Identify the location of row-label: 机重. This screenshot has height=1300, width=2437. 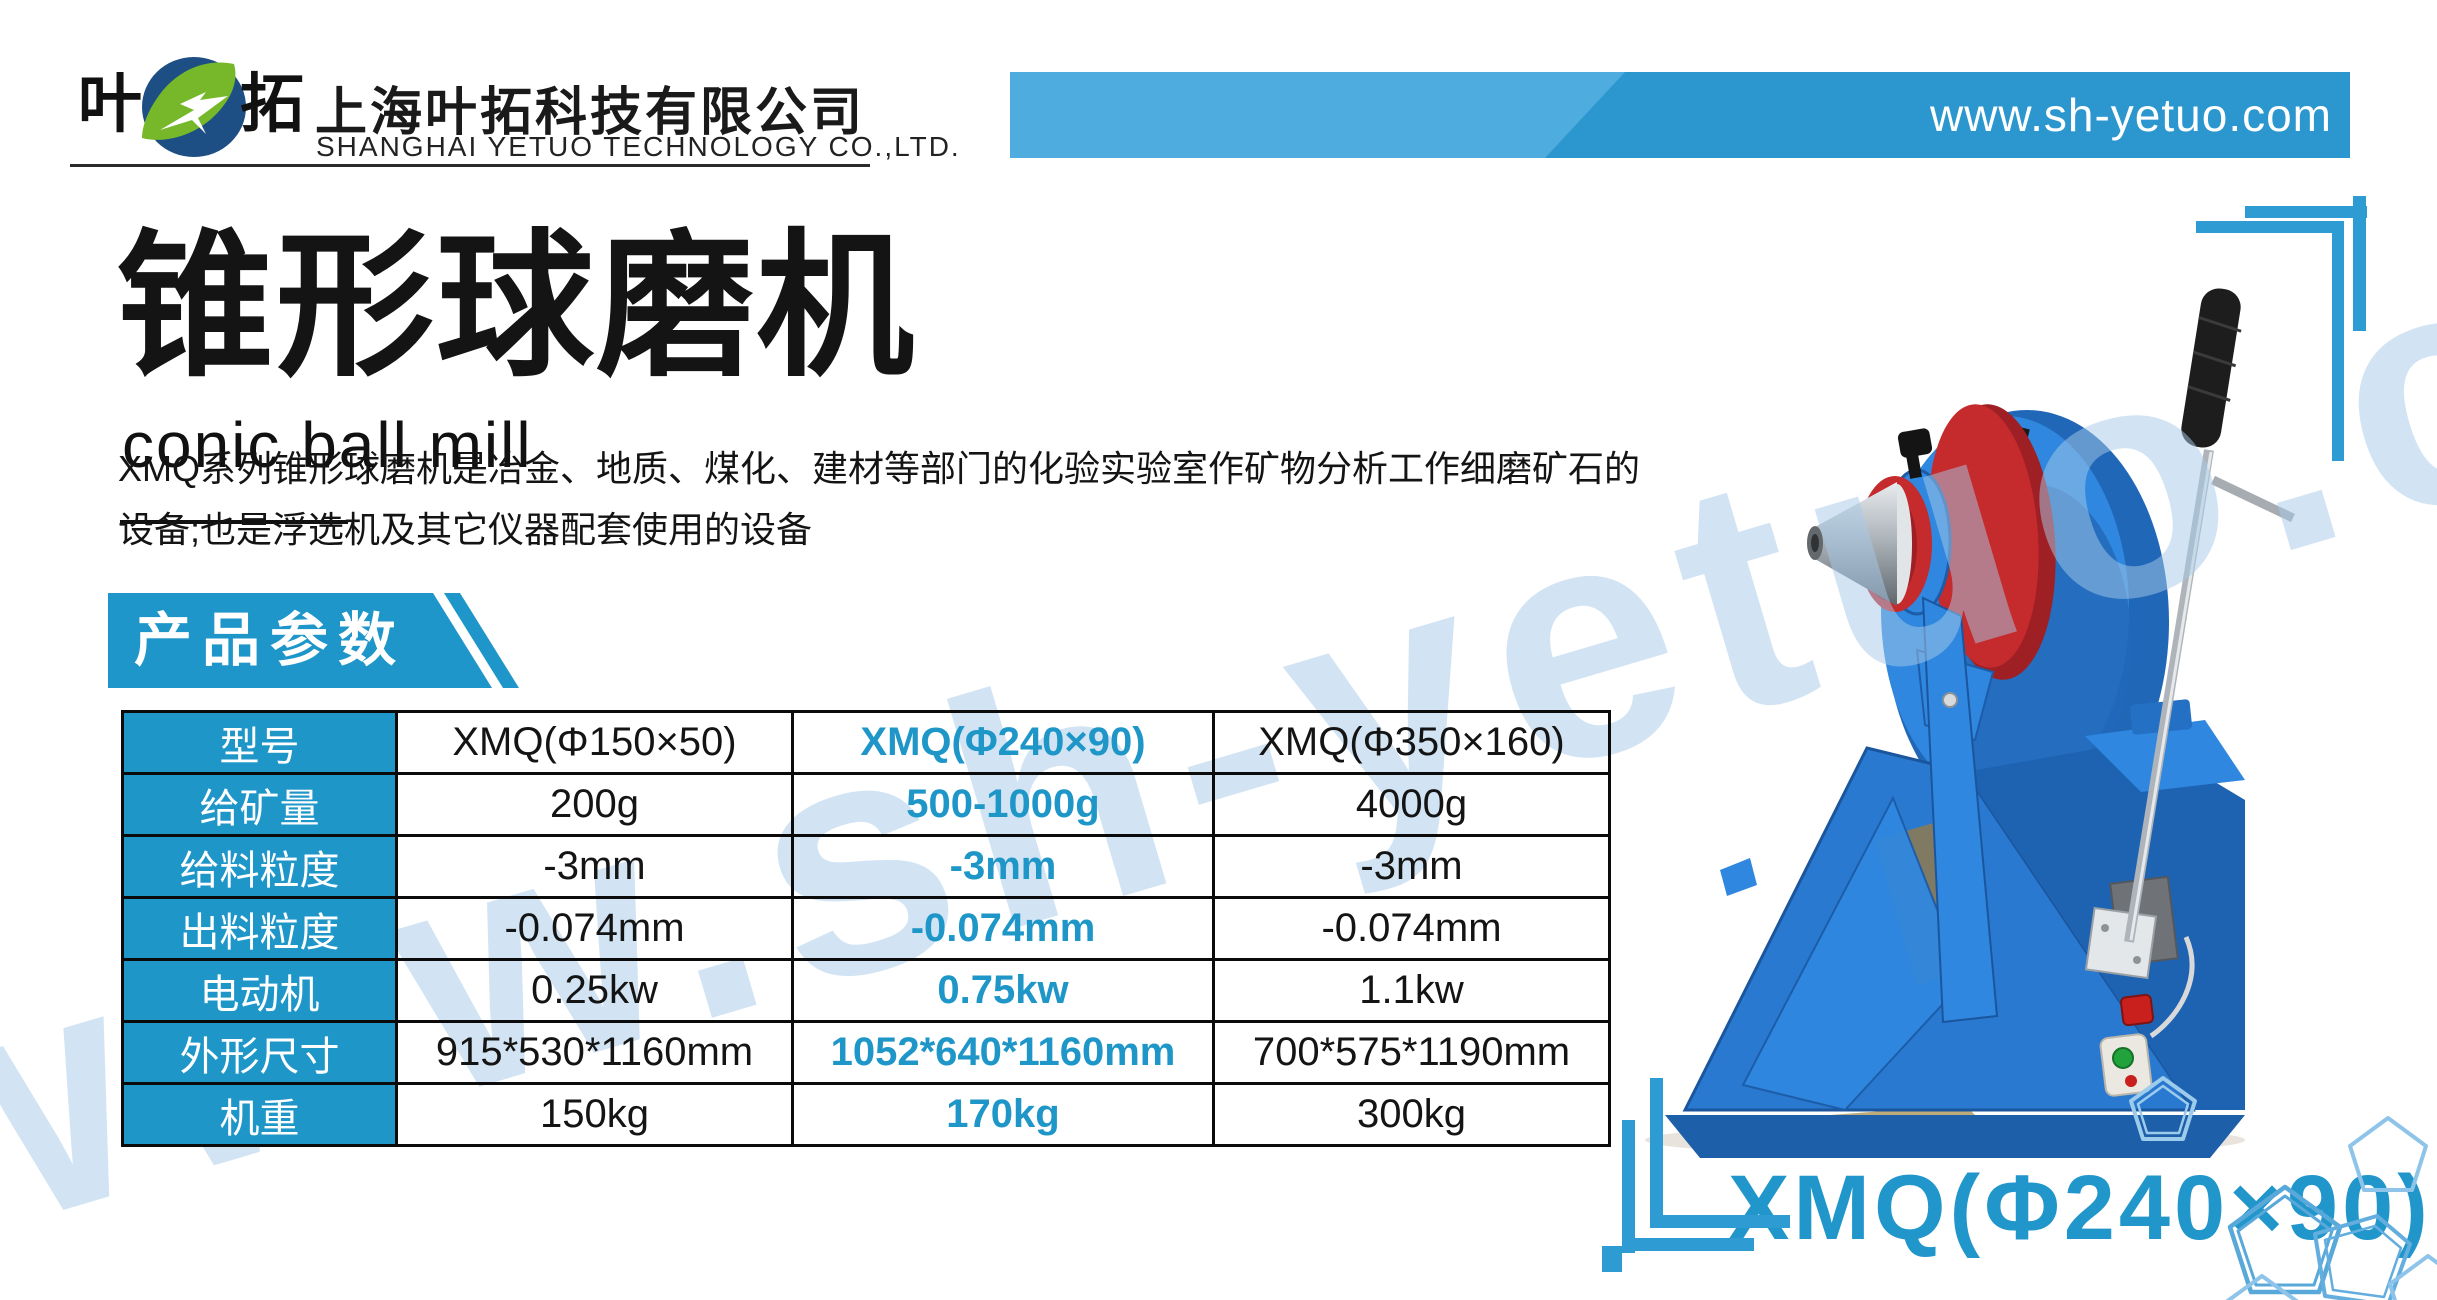
(259, 1114).